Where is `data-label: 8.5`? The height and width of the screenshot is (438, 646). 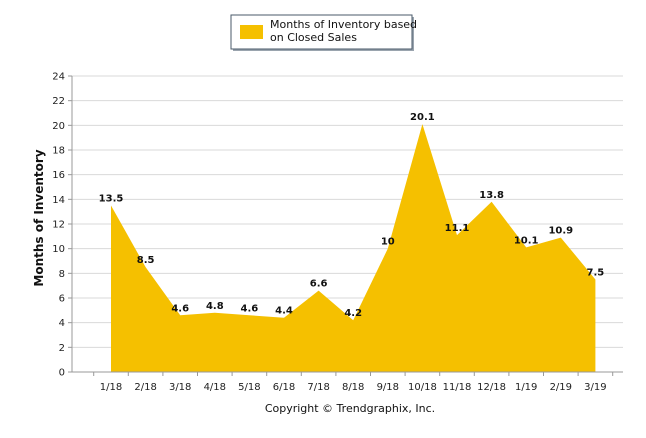
data-label: 8.5 is located at coordinates (146, 260).